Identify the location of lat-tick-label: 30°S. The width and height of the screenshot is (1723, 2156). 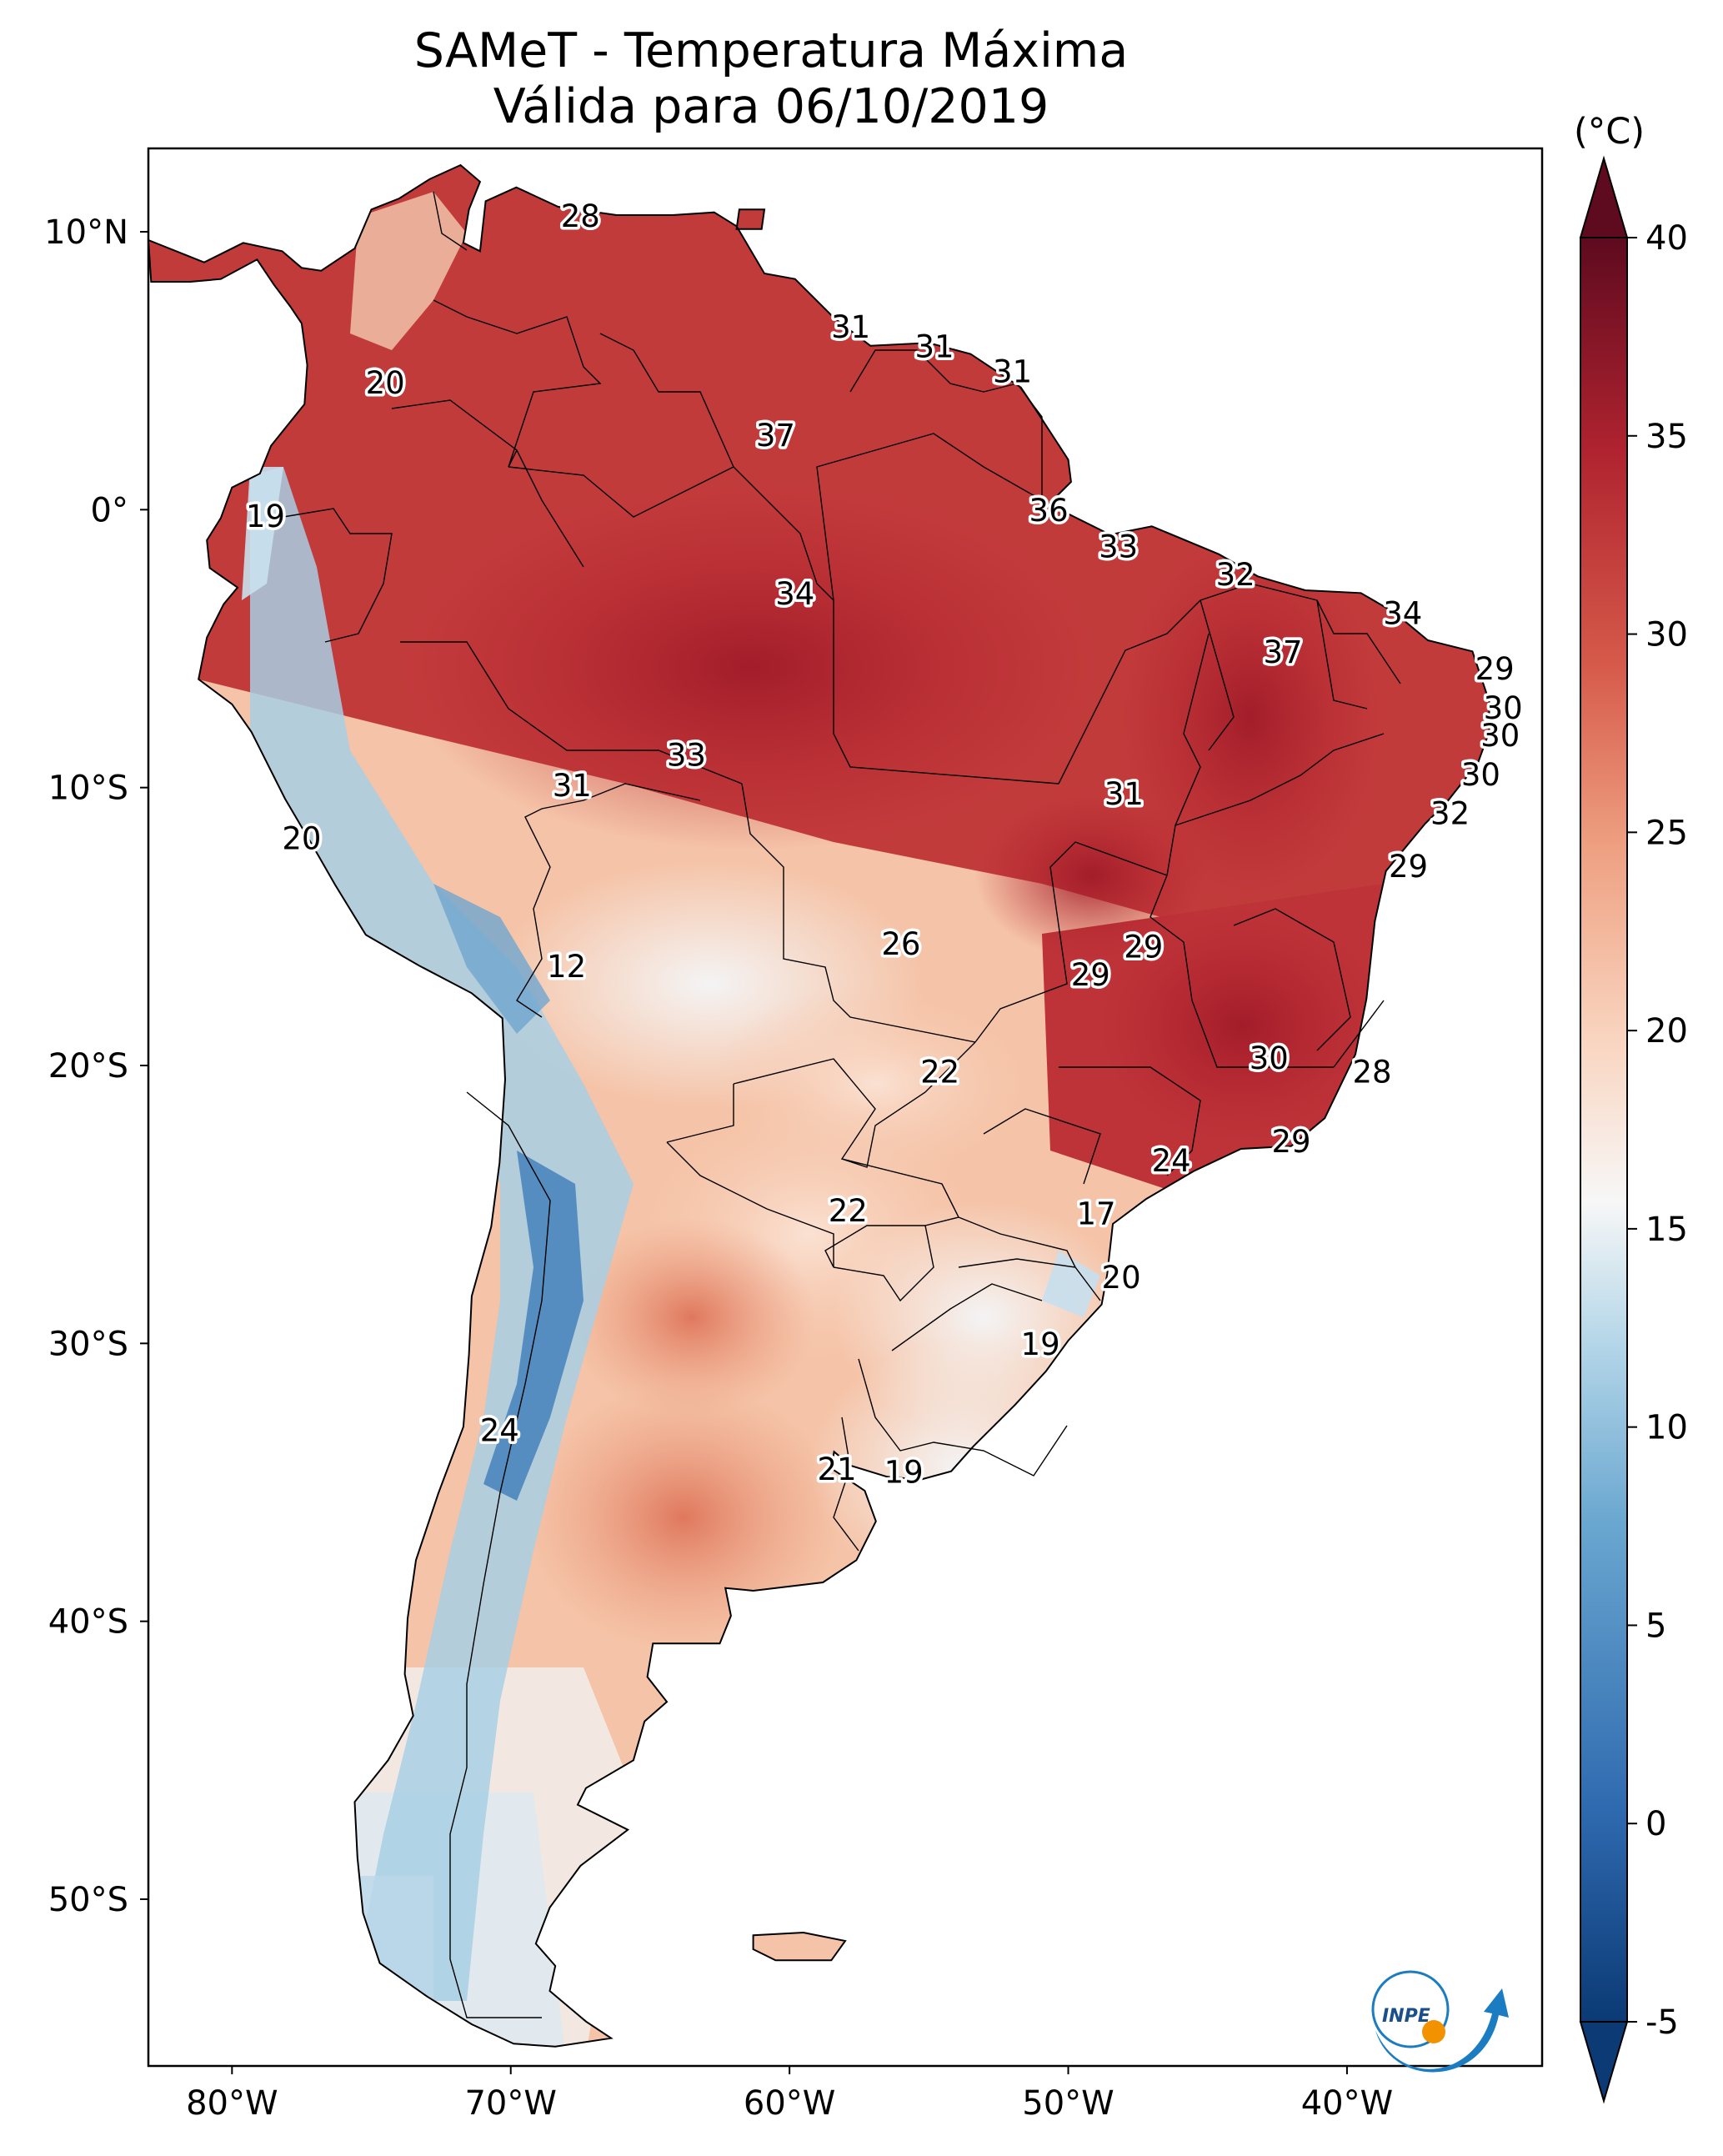
(88, 1344).